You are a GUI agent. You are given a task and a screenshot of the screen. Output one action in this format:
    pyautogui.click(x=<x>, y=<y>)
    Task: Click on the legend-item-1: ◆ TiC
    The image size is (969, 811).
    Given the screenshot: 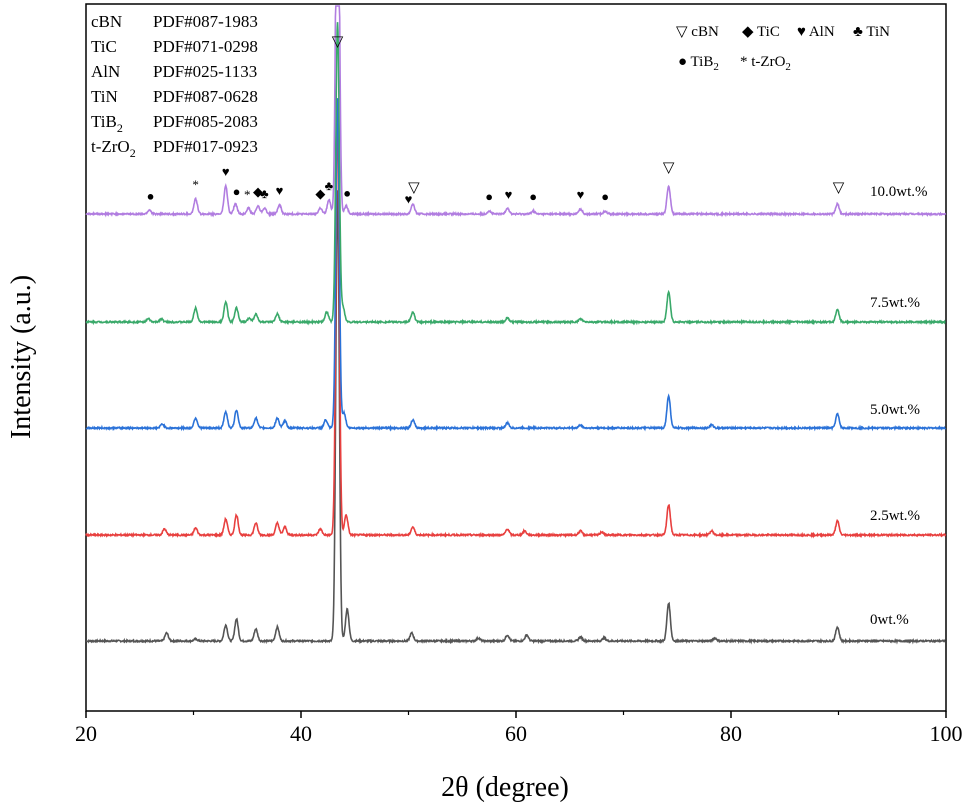 What is the action you would take?
    pyautogui.click(x=761, y=32)
    